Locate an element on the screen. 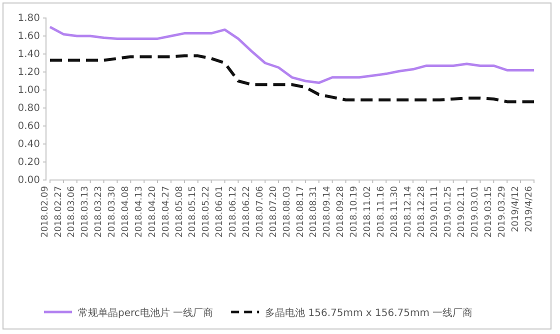  x-tick-label: 2019.01.25 is located at coordinates (449, 212).